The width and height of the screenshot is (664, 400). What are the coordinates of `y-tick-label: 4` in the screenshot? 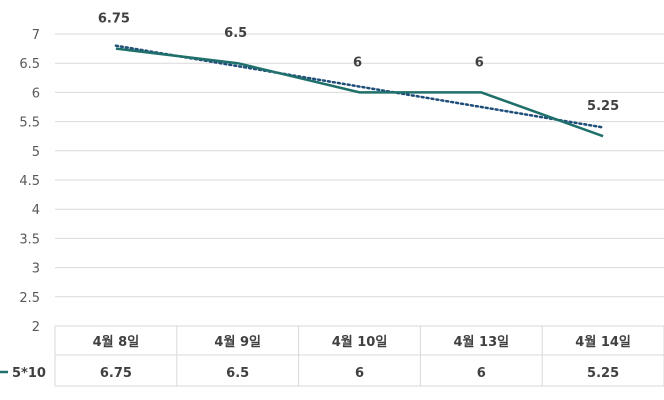 It's located at (36, 210).